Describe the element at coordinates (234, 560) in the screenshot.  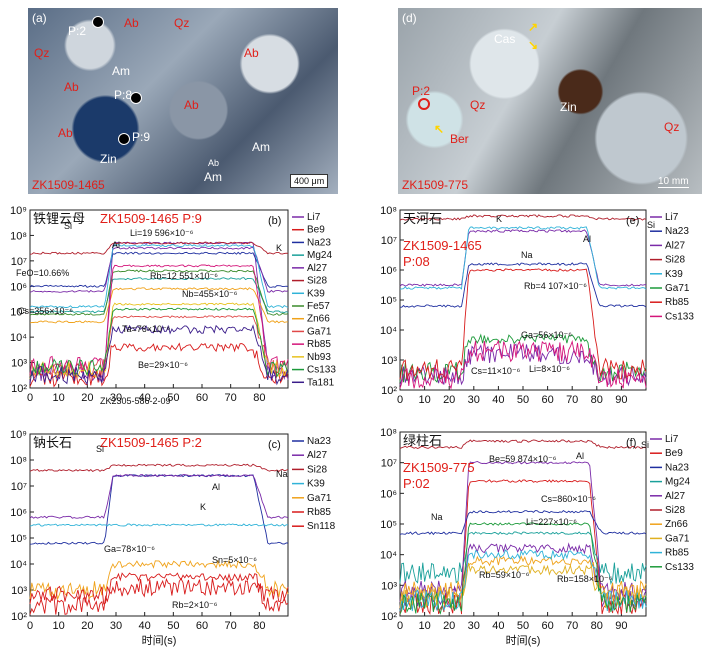
I see `annotation: Sn=5×10⁻⁶` at that location.